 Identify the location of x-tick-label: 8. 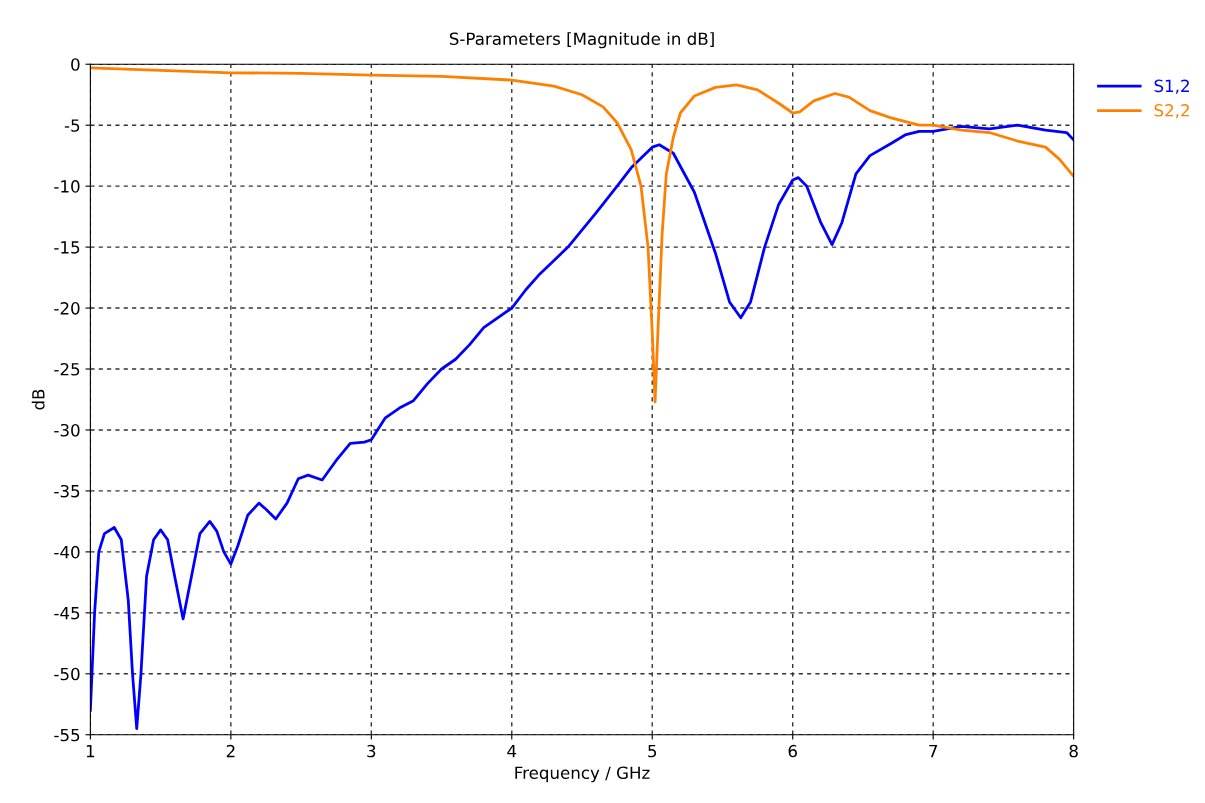
(1073, 751).